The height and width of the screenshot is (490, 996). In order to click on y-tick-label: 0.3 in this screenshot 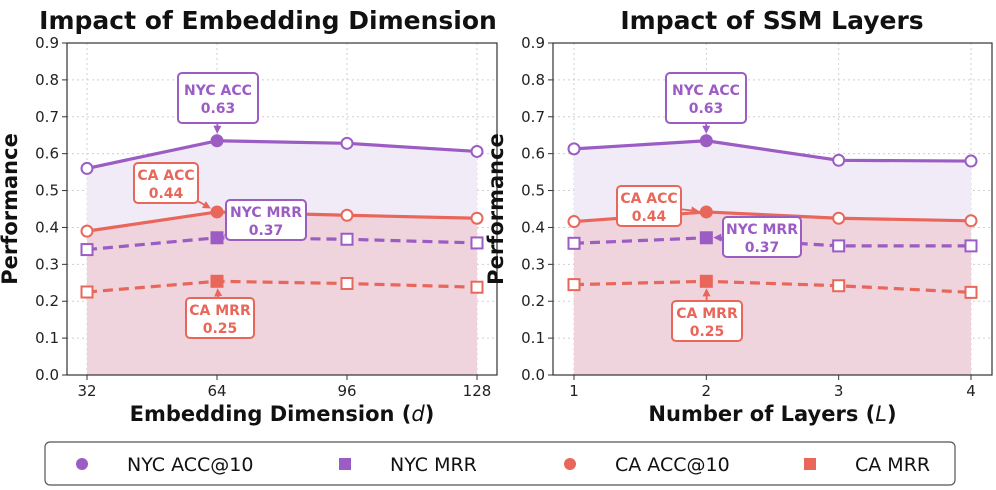, I will do `click(533, 264)`.